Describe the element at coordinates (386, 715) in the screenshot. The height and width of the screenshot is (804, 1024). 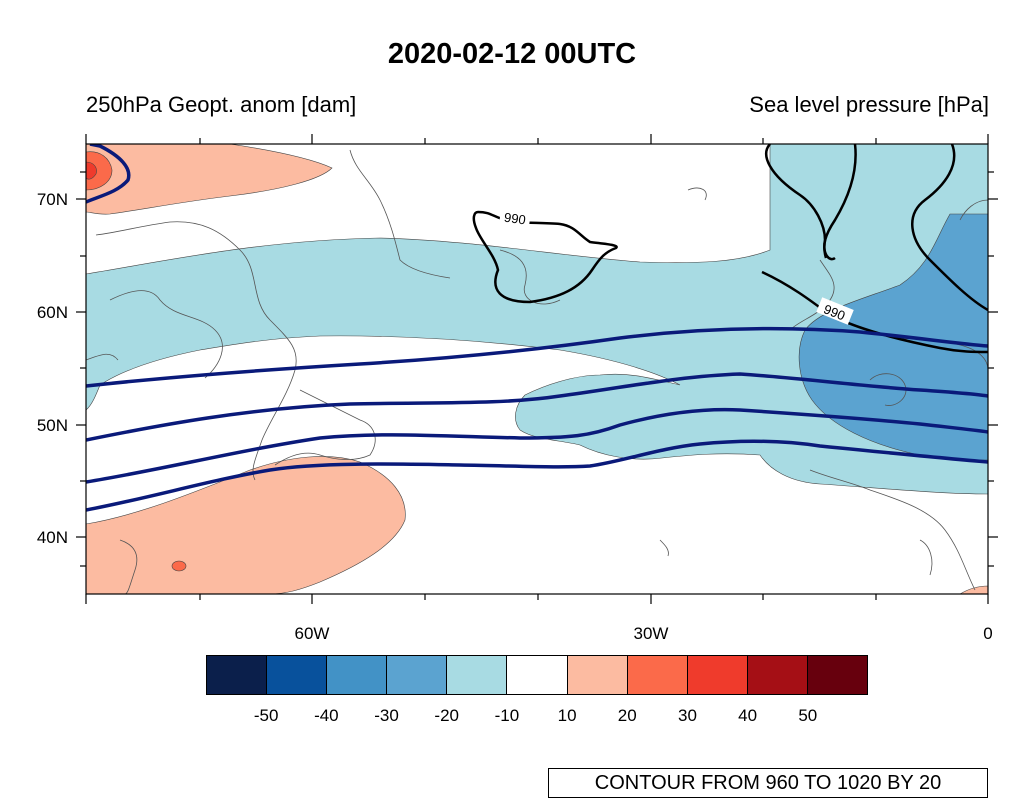
I see `colorbar-label: -30` at that location.